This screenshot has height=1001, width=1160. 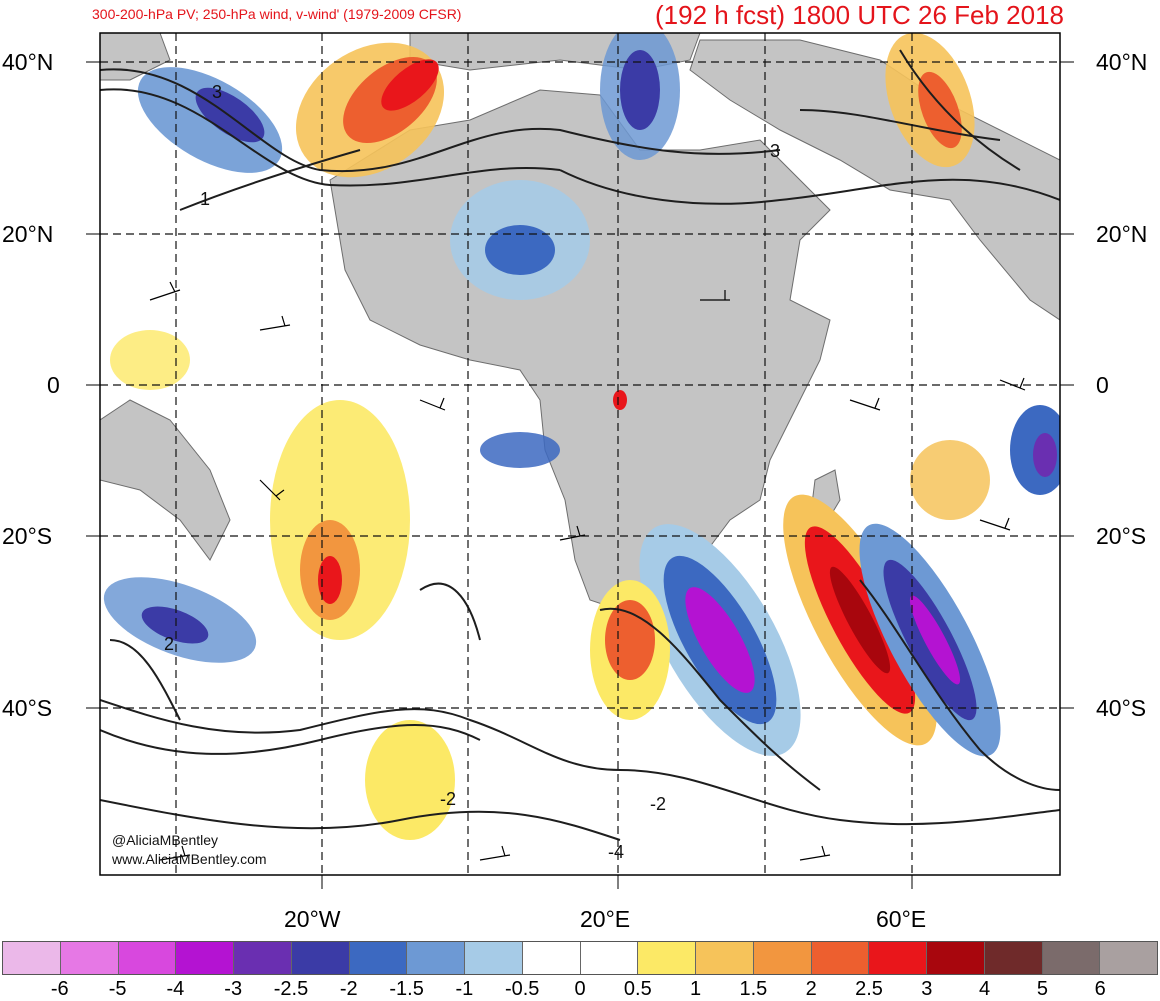 I want to click on colorbar-label: -2, so click(x=348, y=989).